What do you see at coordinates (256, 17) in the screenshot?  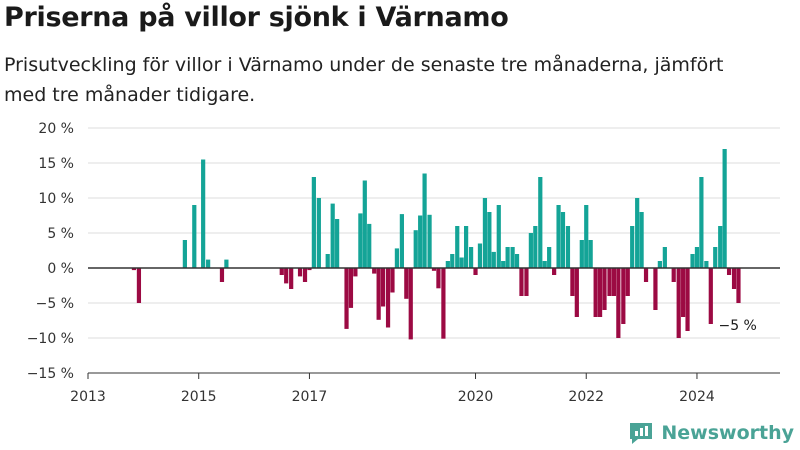 I see `chart-title: Priserna på villor sjönk i Värnamo` at bounding box center [256, 17].